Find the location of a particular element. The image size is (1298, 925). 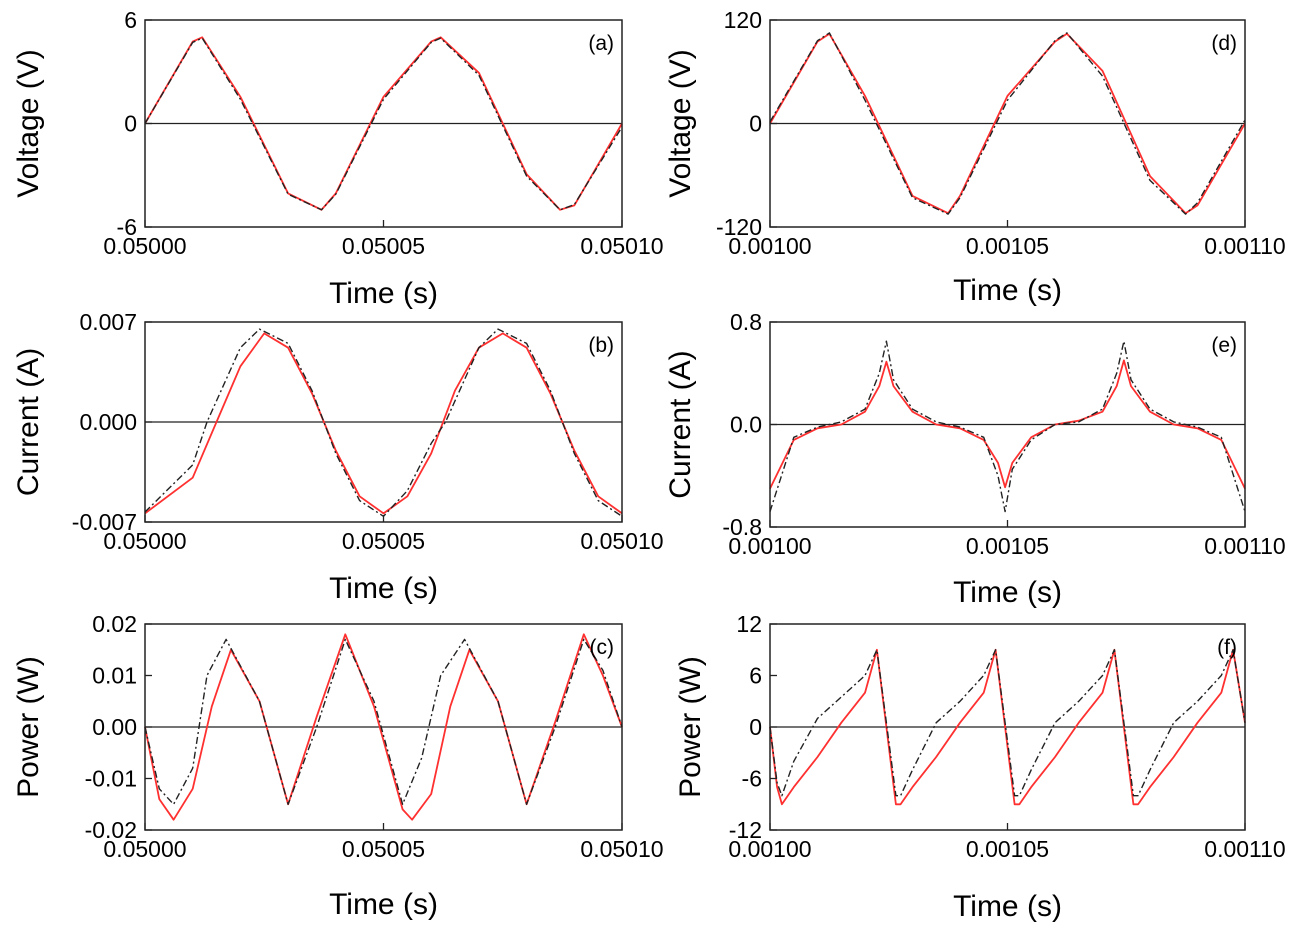

y-tick-label: 0.007 is located at coordinates (108, 322).